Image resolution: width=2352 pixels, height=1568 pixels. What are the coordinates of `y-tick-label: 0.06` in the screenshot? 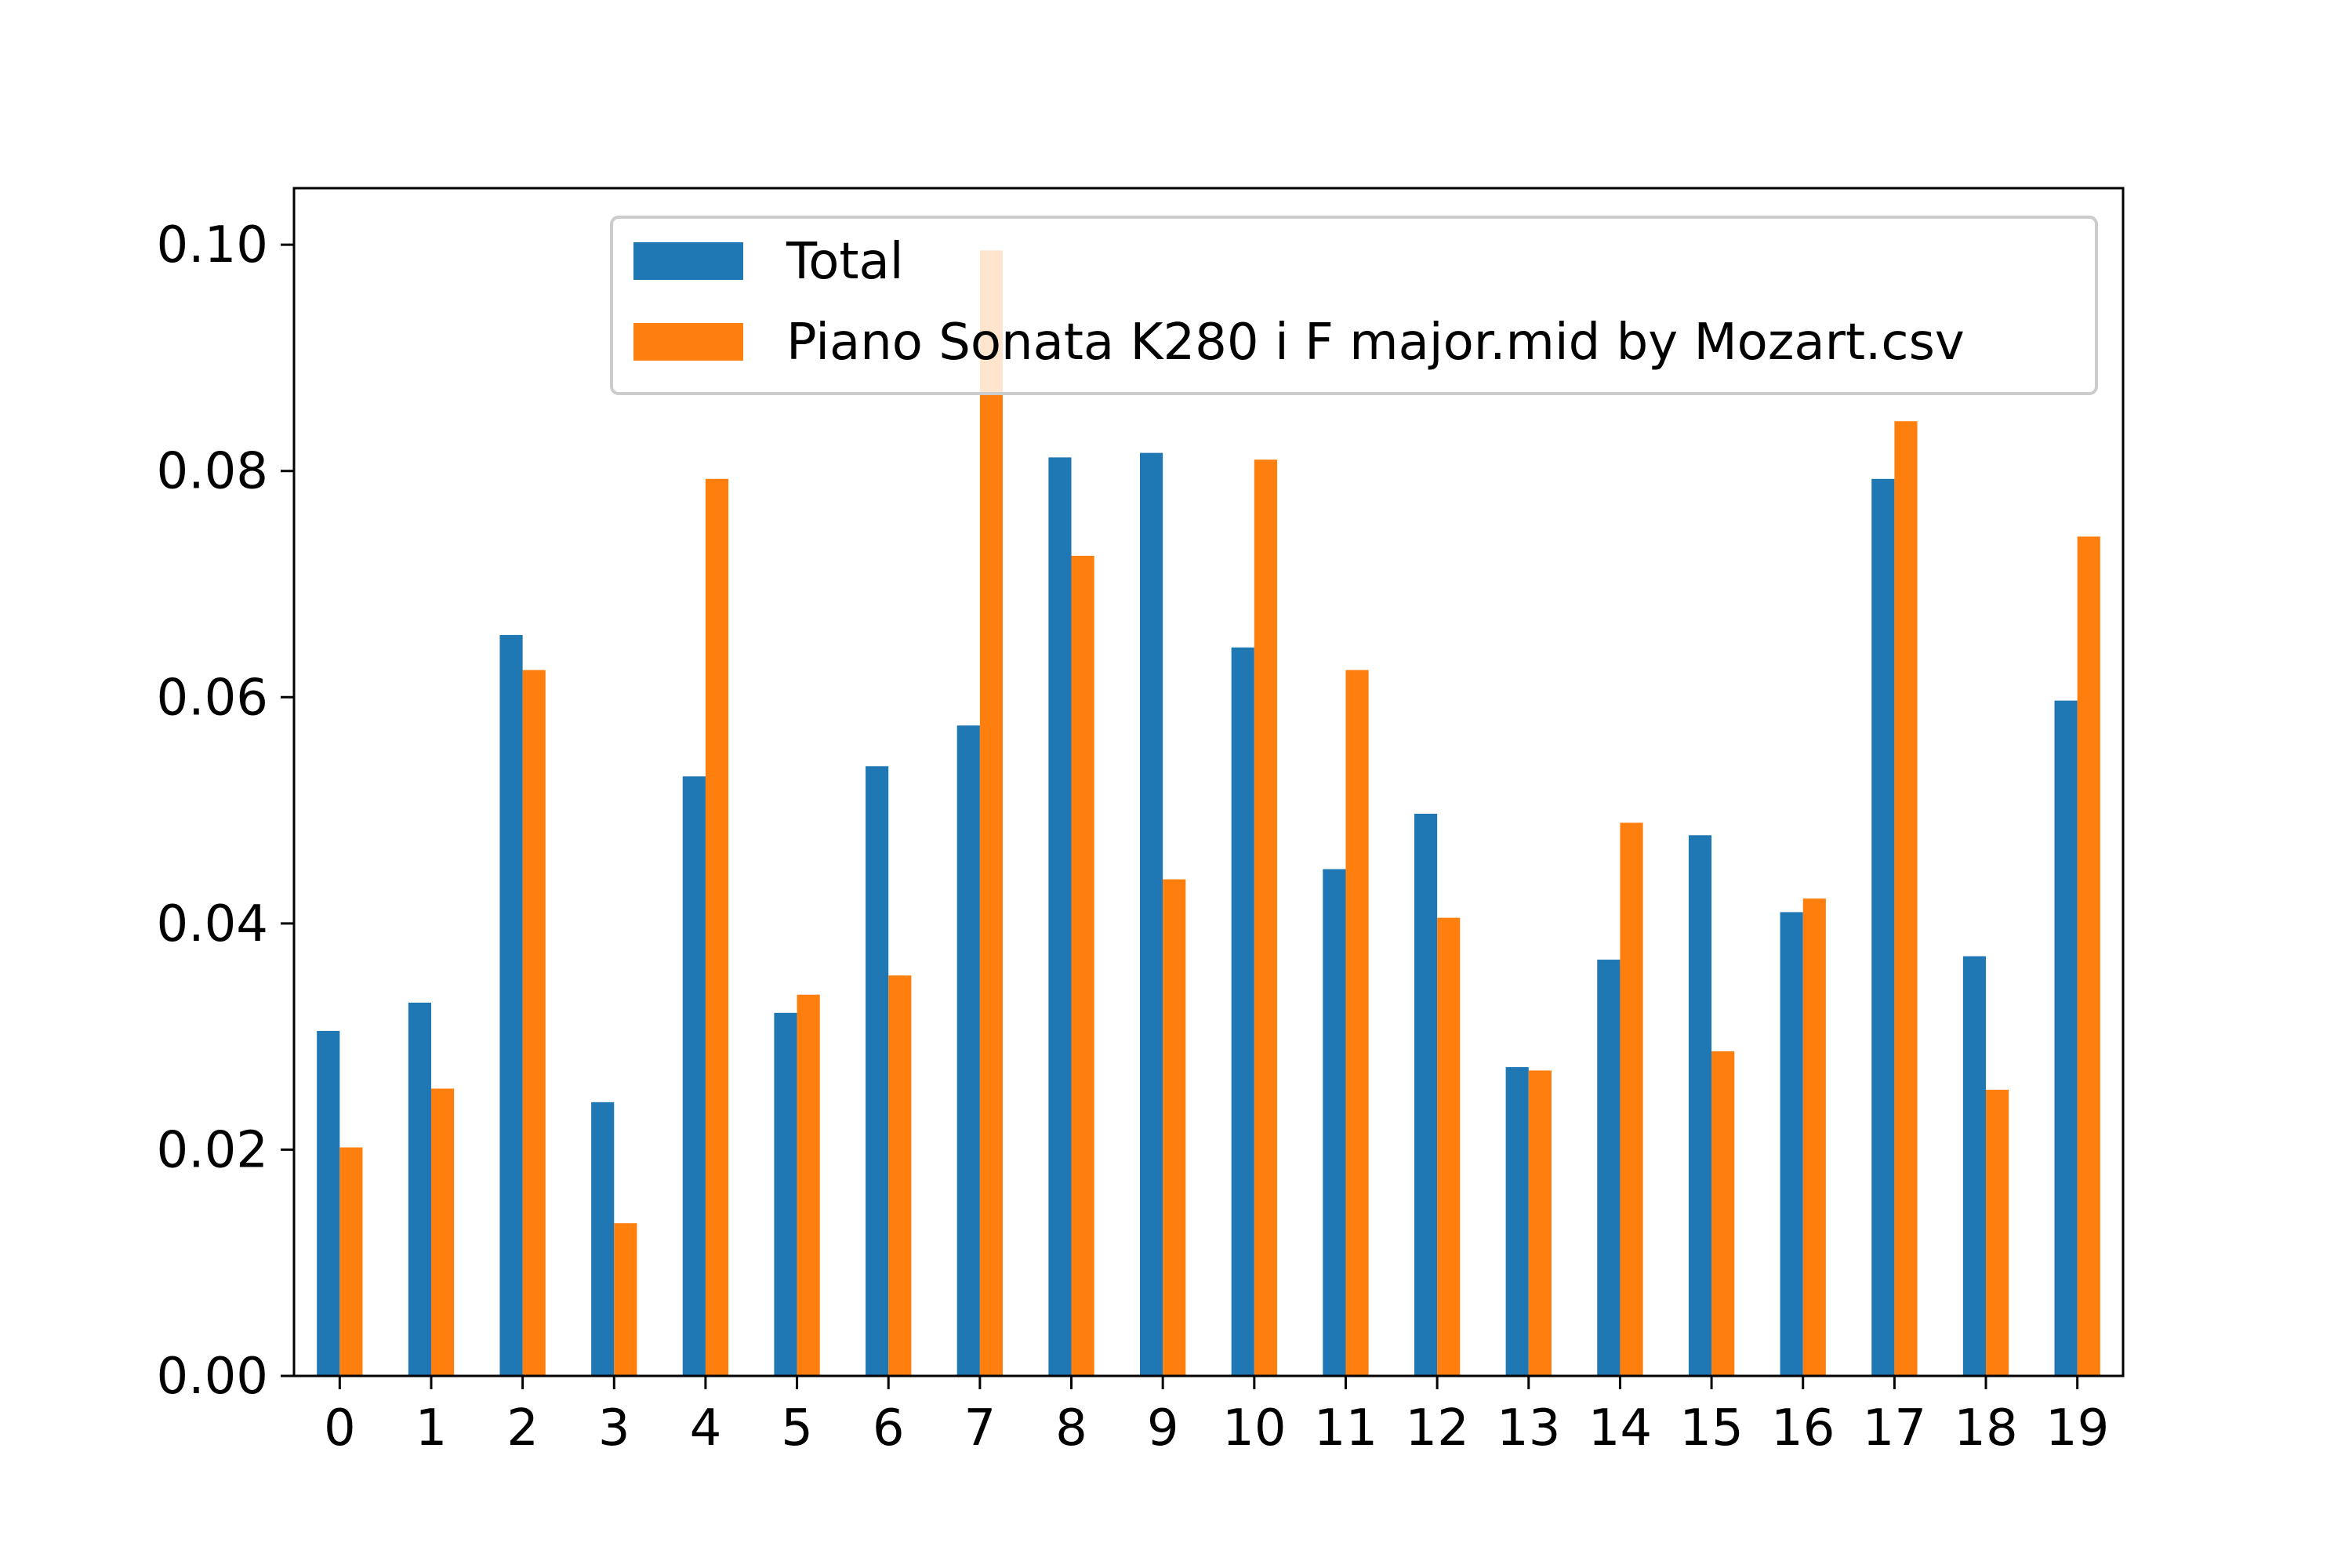 It's located at (213, 698).